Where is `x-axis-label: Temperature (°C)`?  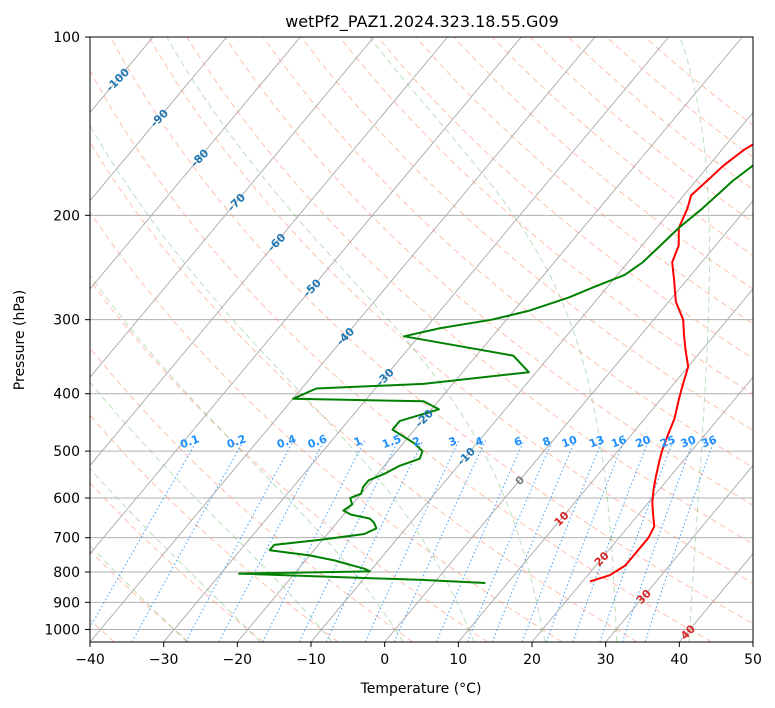 x-axis-label: Temperature (°C) is located at coordinates (421, 689).